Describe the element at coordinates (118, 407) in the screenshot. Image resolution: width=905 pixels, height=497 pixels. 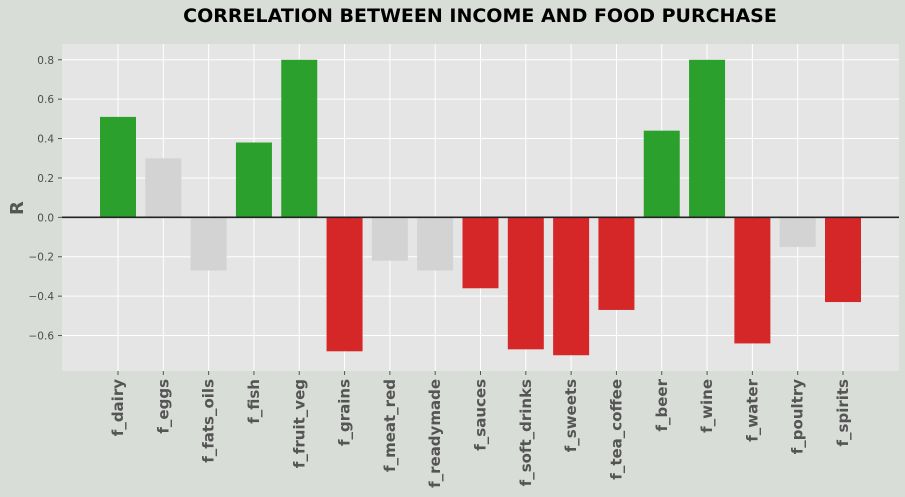
I see `x-tick-label-f_dairy: f_dairy` at that location.